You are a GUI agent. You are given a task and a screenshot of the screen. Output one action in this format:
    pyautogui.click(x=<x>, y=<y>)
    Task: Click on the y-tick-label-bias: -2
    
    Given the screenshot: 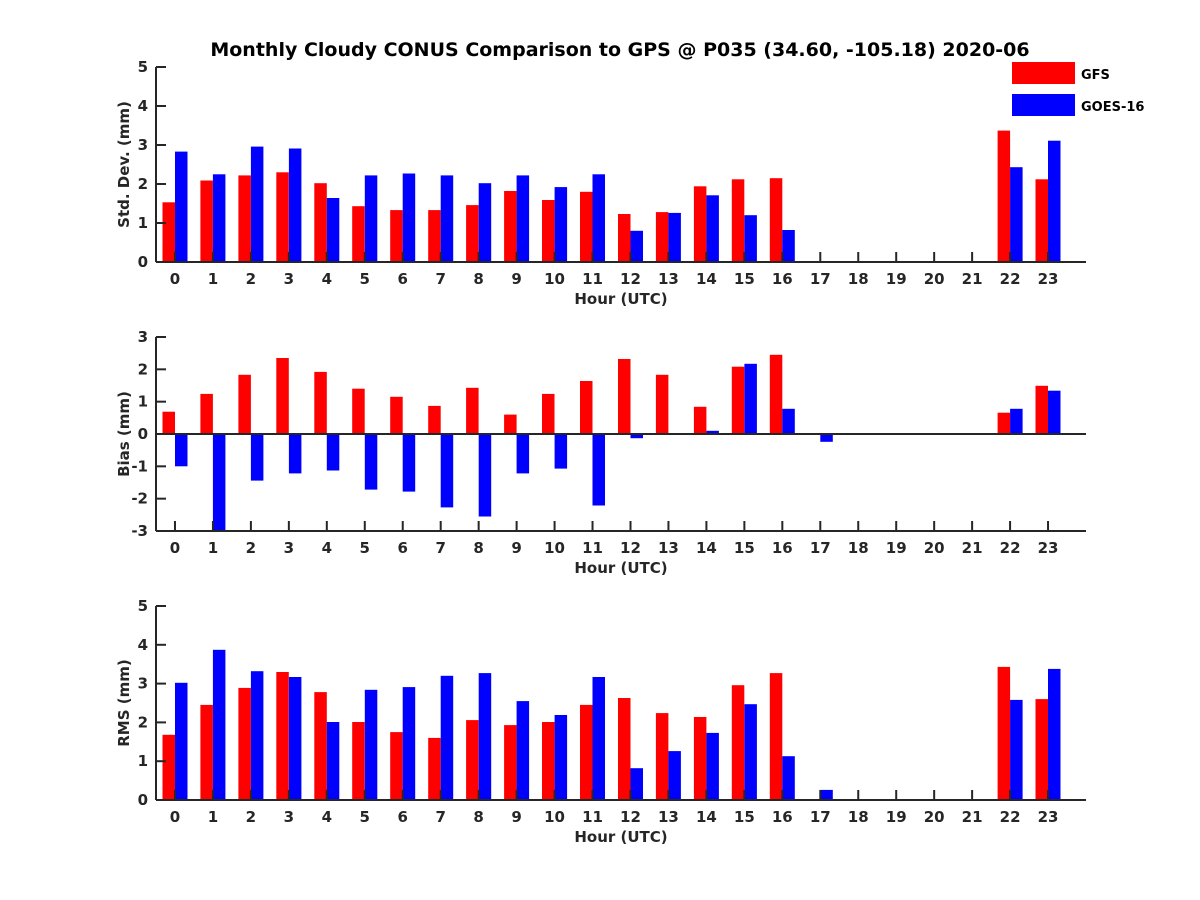 What is the action you would take?
    pyautogui.click(x=139, y=499)
    